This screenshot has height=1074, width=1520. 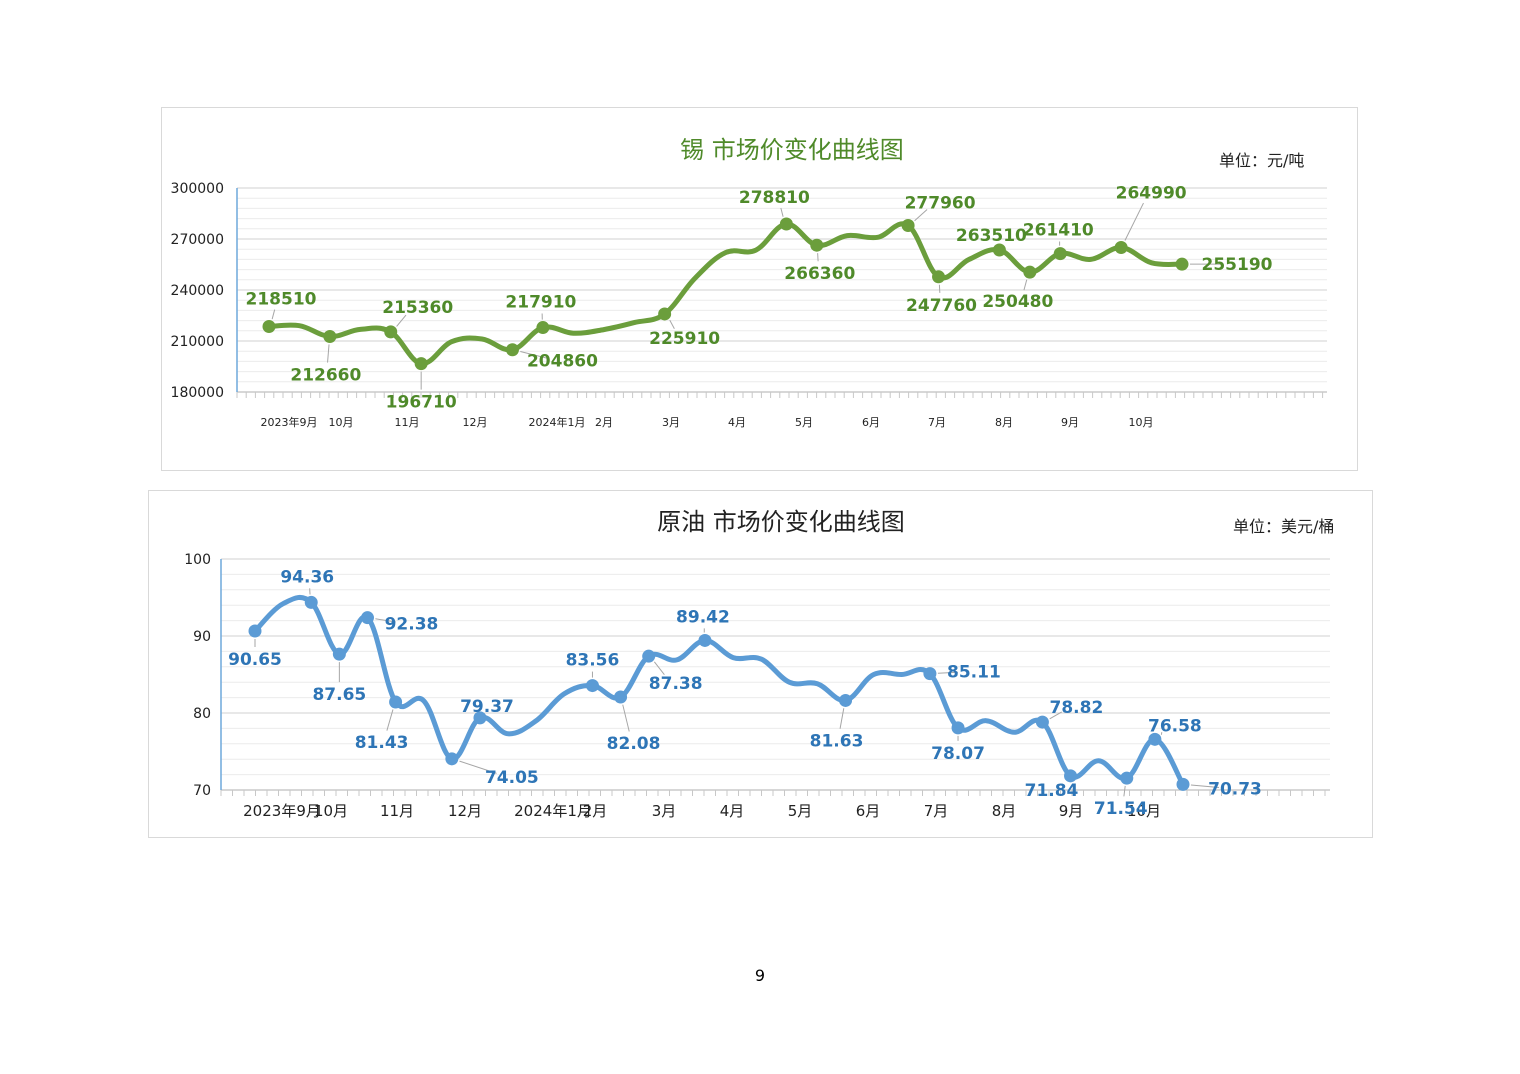 I want to click on data-label: 81.63, so click(x=837, y=741).